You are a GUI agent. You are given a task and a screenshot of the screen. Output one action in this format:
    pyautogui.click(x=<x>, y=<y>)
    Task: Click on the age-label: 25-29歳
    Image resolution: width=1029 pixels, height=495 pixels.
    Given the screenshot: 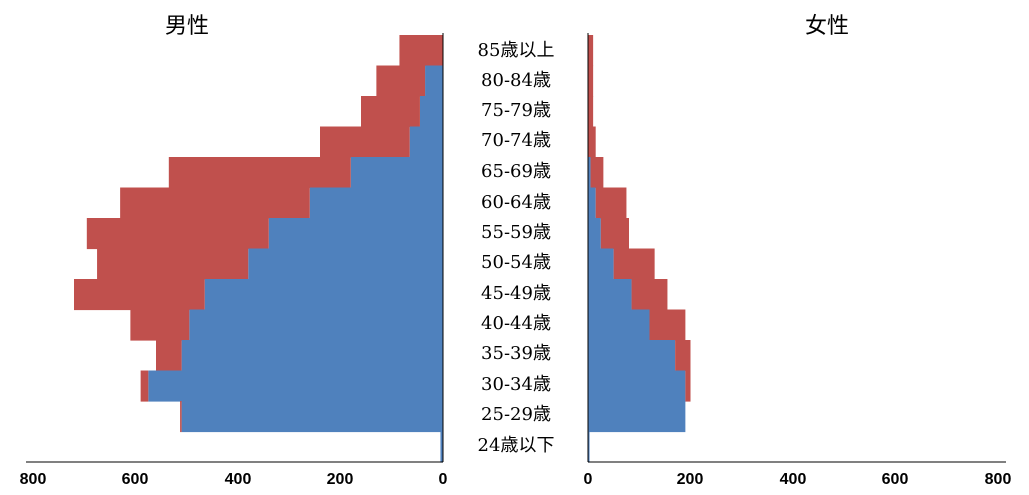 What is the action you would take?
    pyautogui.click(x=516, y=414)
    